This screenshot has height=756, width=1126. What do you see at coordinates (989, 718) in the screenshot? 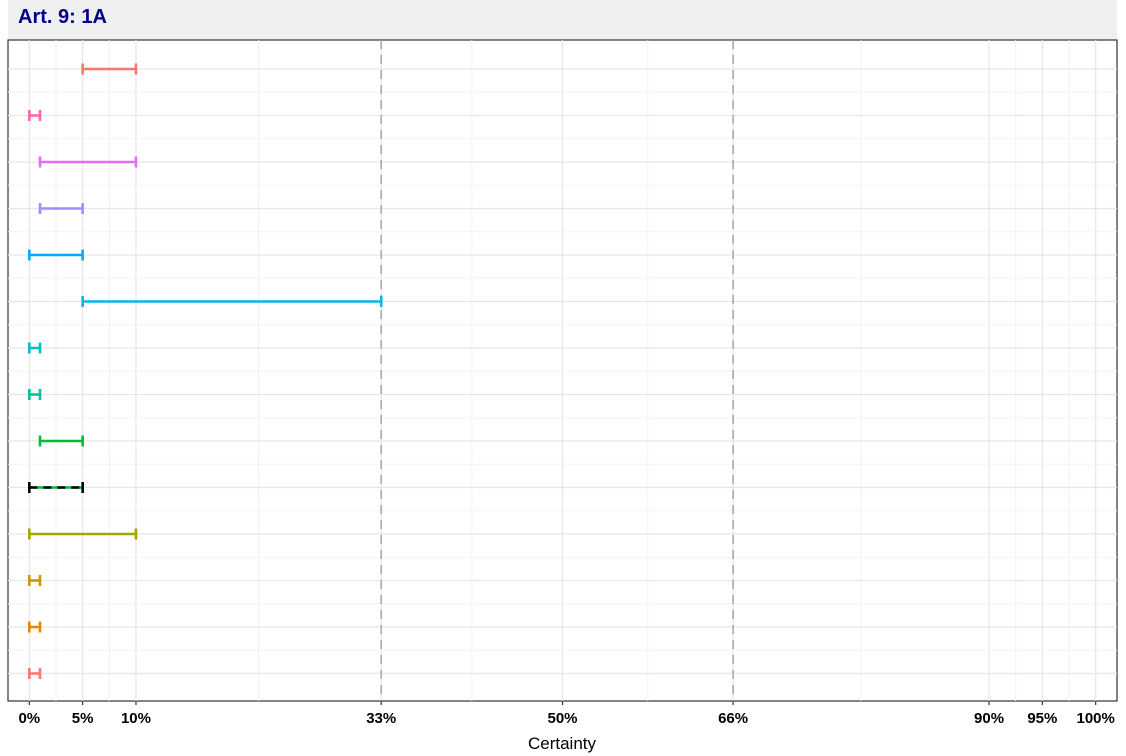
I see `x-tick-label: 90%` at bounding box center [989, 718].